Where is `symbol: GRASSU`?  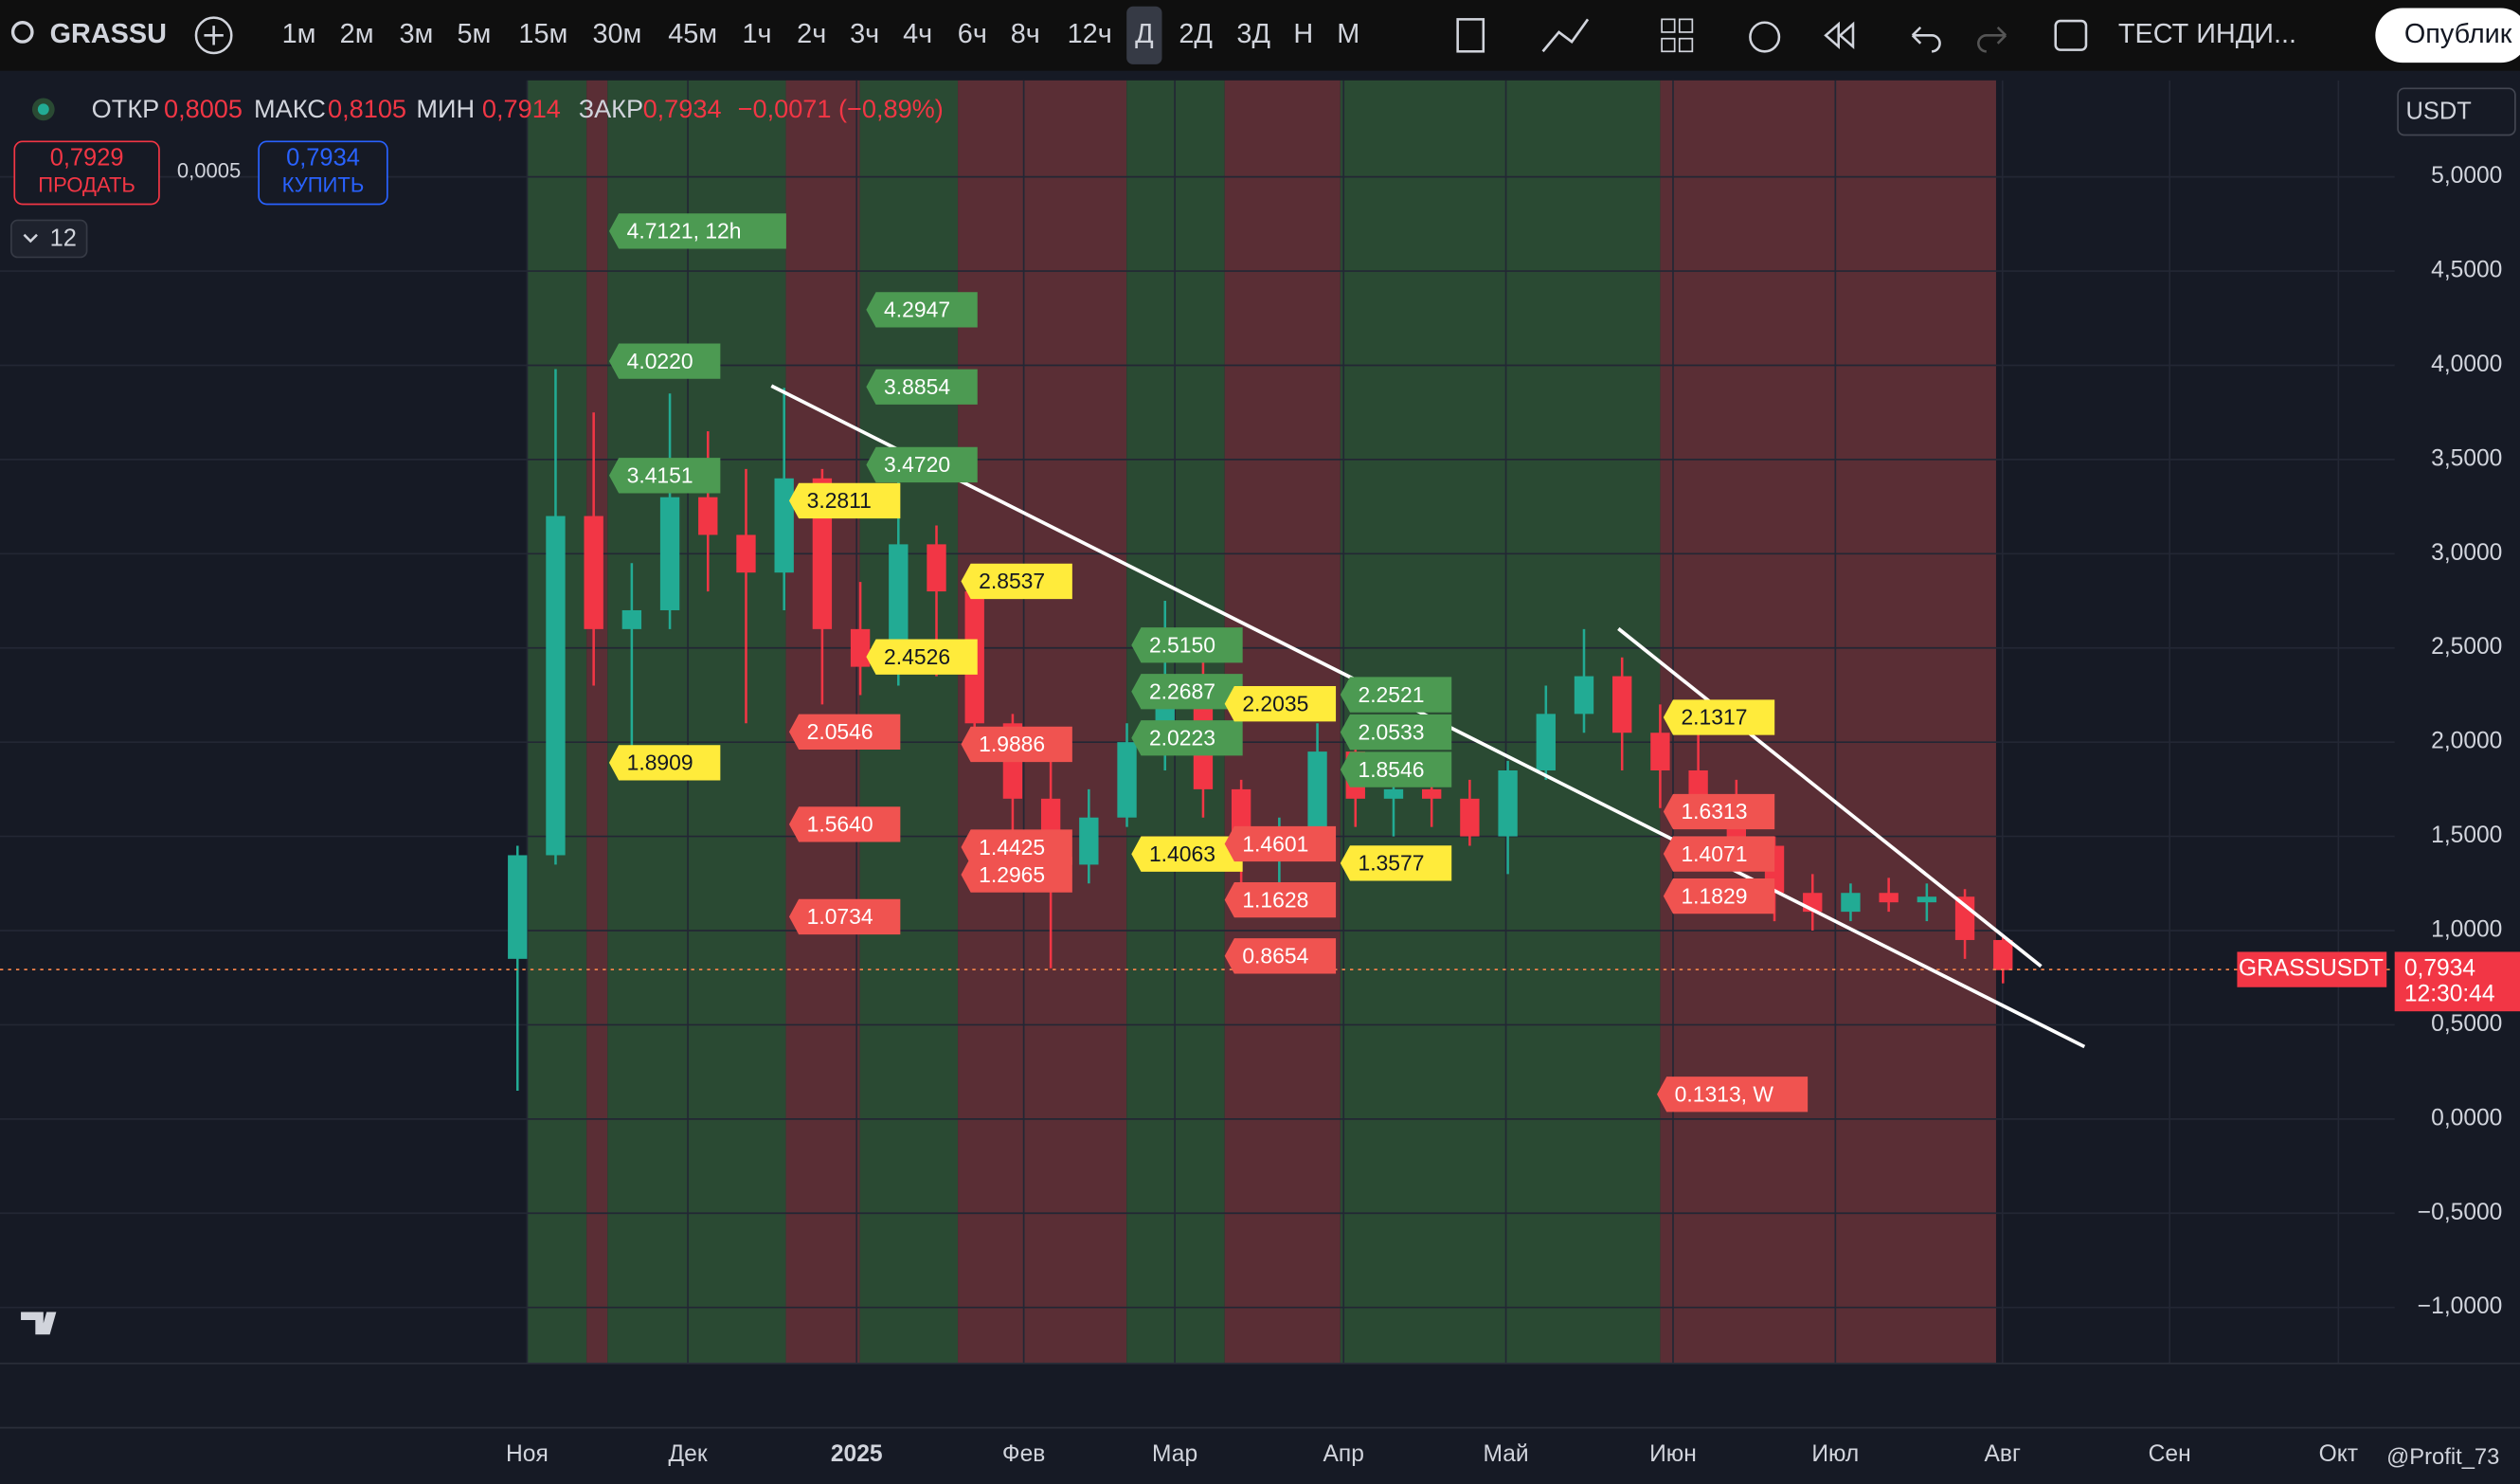 symbol: GRASSU is located at coordinates (108, 34).